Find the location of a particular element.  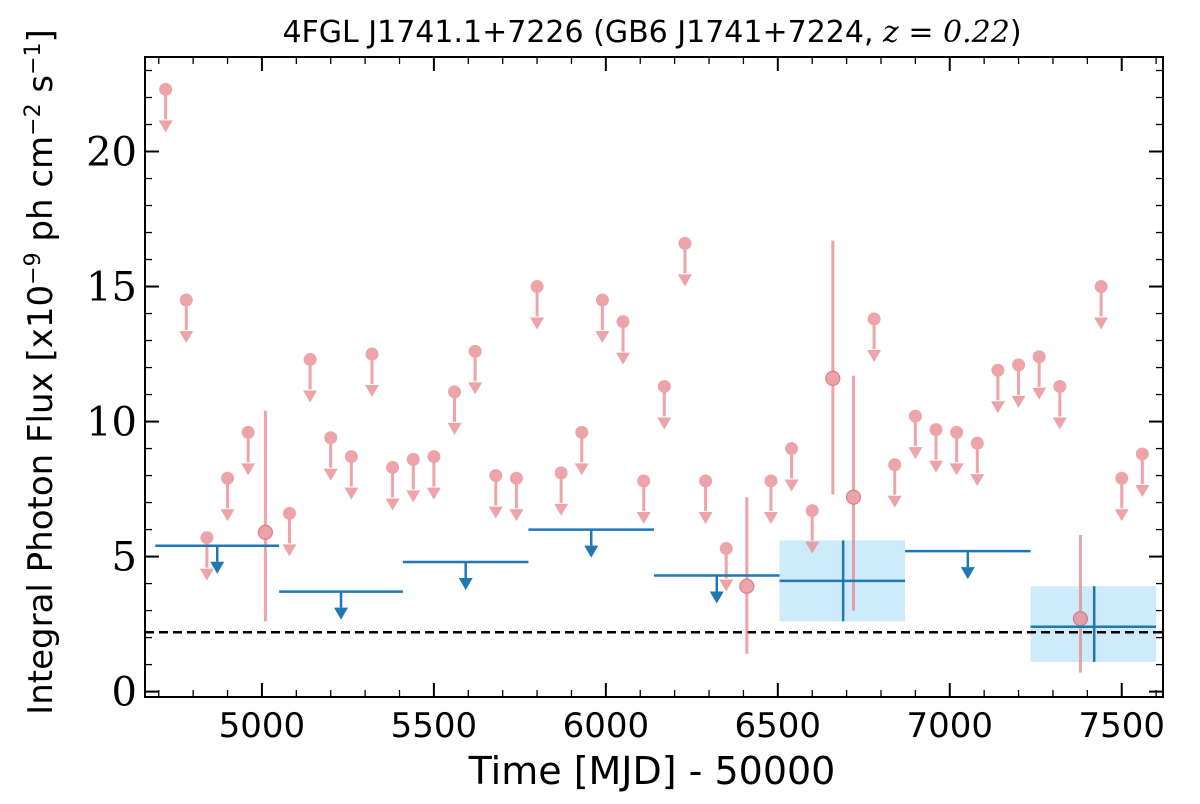

y-tick-label: 5 is located at coordinates (124, 558).